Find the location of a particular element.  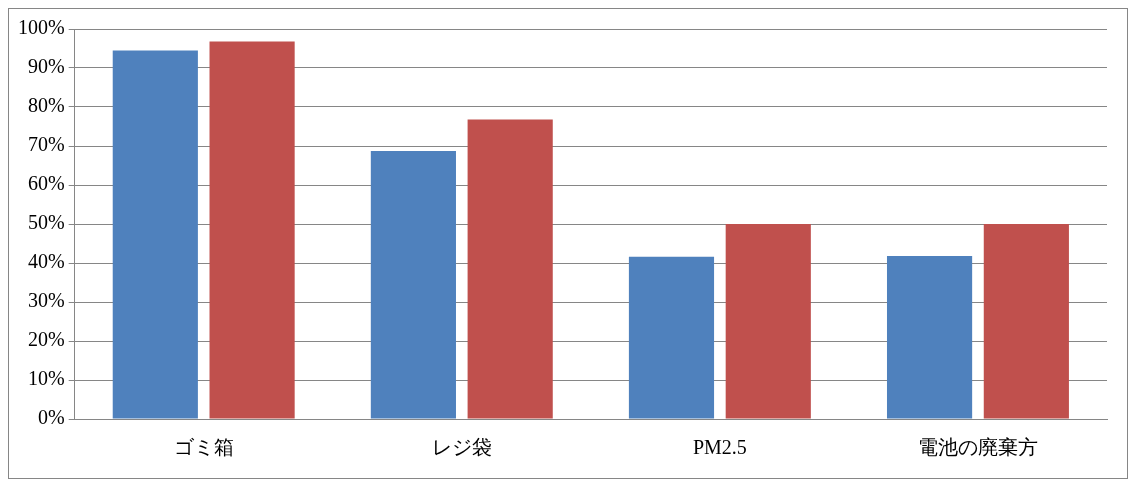

y-tick-label: 100% is located at coordinates (41, 27).